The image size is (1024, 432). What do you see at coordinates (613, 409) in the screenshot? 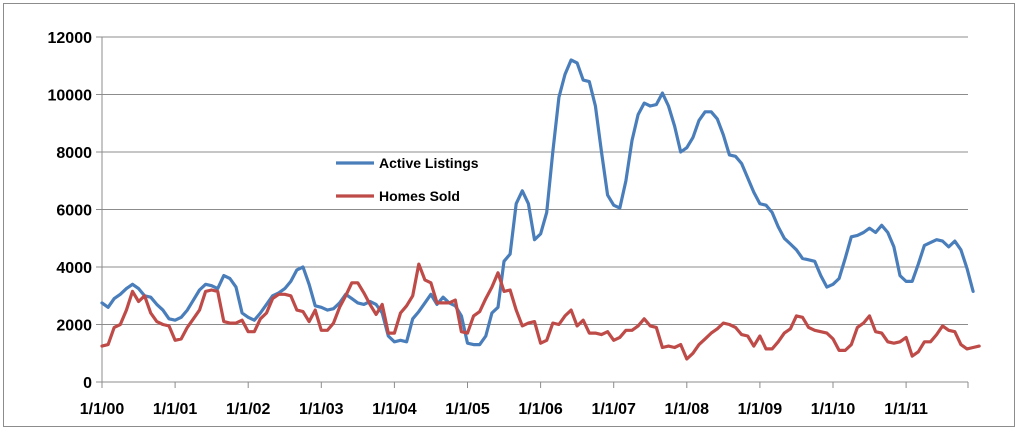
I see `x-tick-label: 1/1/07` at bounding box center [613, 409].